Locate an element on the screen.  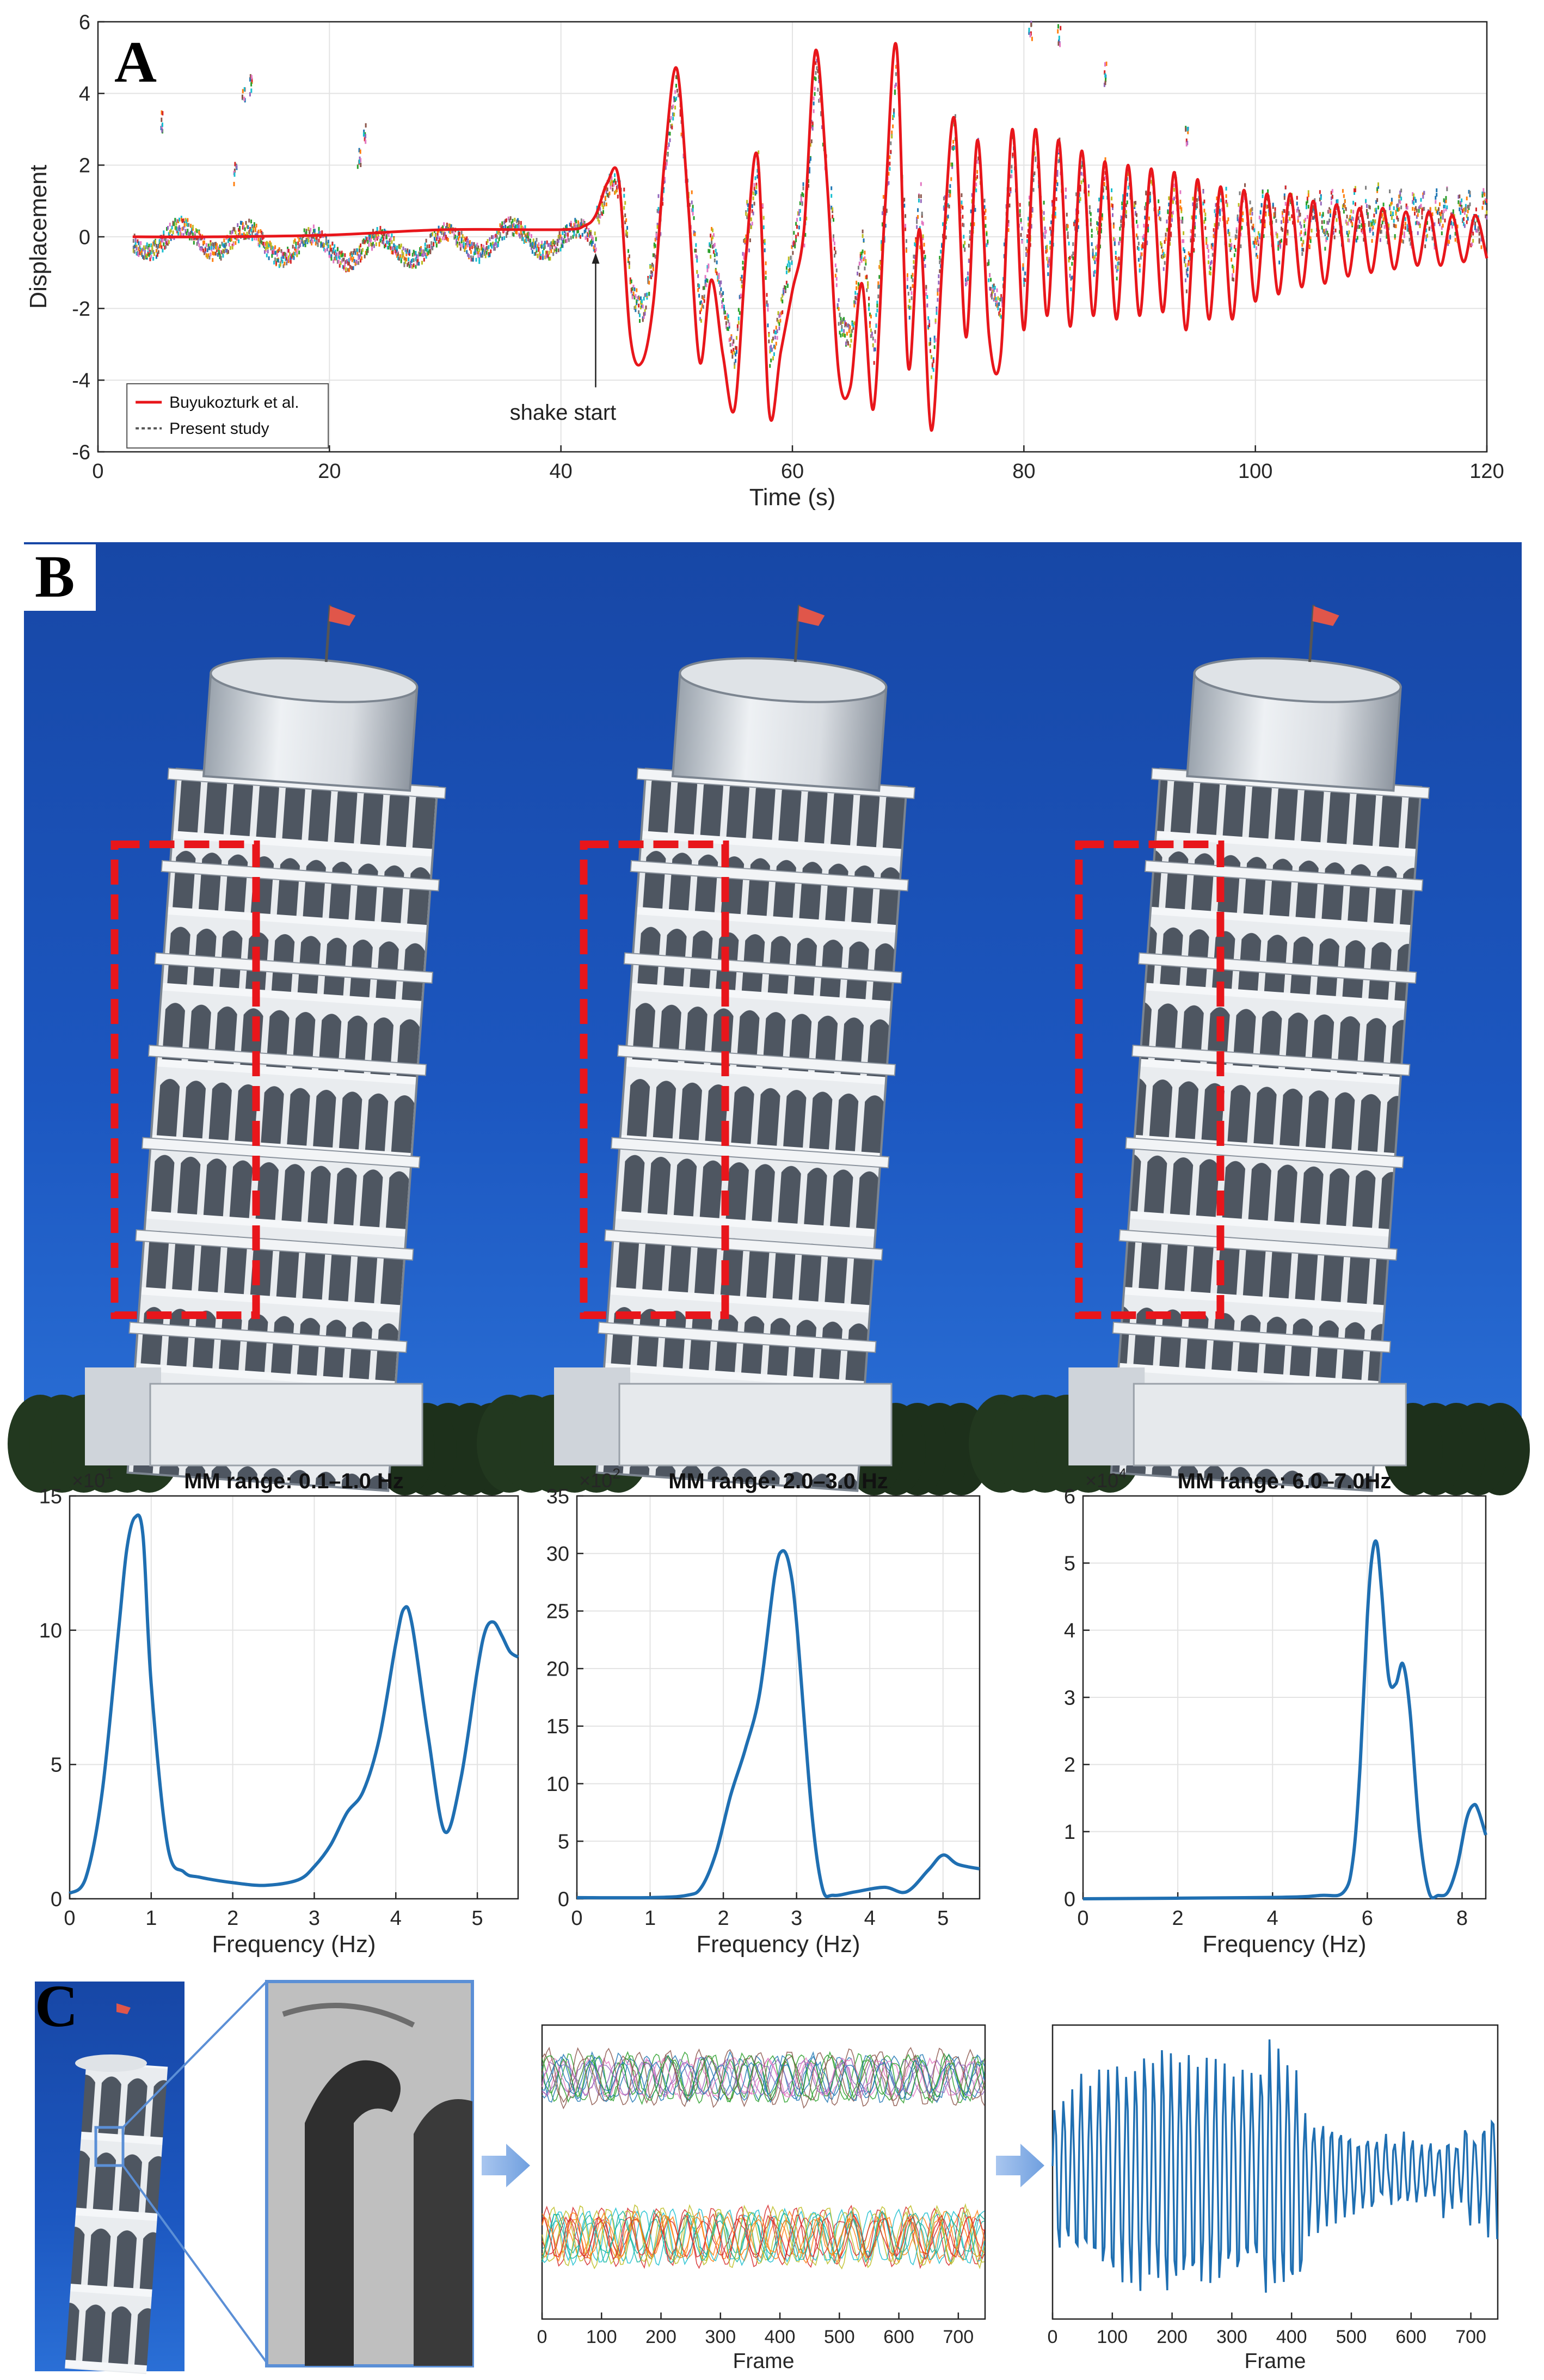
y-tick-label: 10 is located at coordinates (51, 1631).